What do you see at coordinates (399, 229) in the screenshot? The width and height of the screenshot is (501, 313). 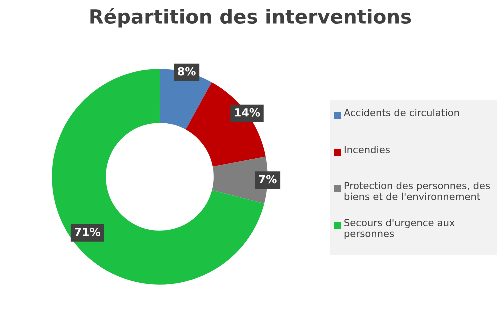 I see `legend-label: Secours d'urgence aux personnes` at bounding box center [399, 229].